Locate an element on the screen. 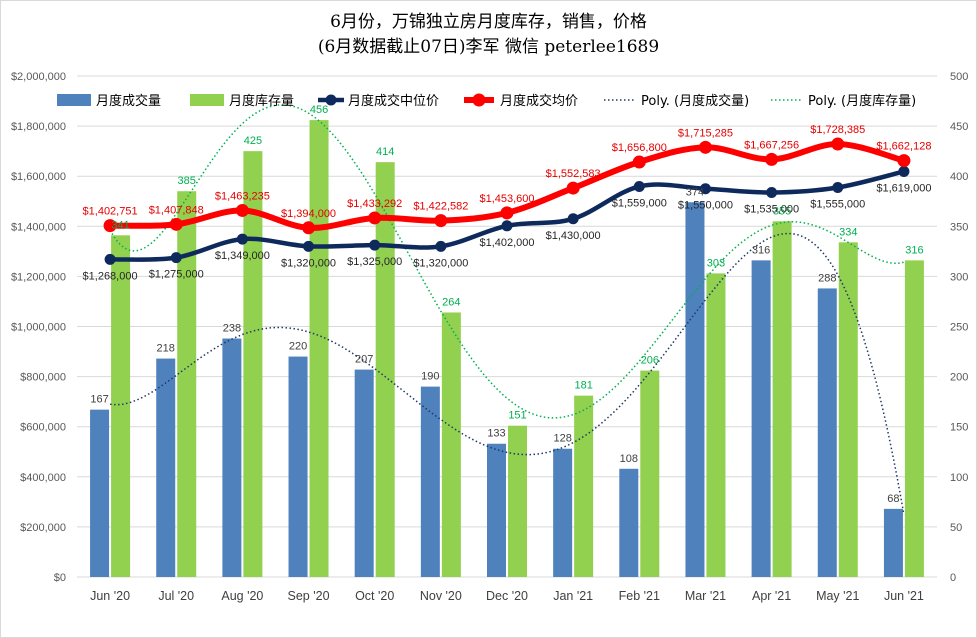  label-inventory: 316 is located at coordinates (914, 250).